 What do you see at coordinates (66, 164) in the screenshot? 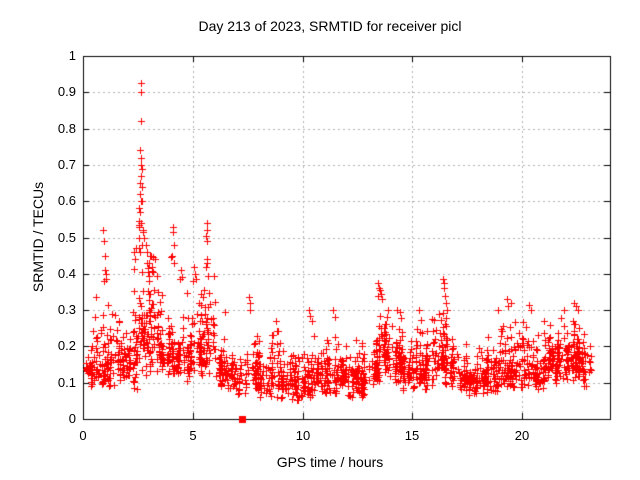
I see `y-tick-label: 0.7` at bounding box center [66, 164].